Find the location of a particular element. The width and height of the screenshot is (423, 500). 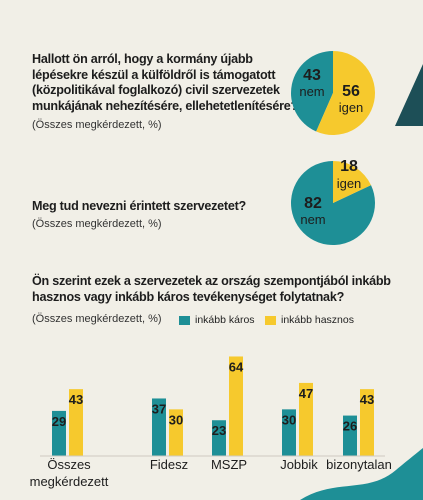

category-label: Összes is located at coordinates (69, 464).